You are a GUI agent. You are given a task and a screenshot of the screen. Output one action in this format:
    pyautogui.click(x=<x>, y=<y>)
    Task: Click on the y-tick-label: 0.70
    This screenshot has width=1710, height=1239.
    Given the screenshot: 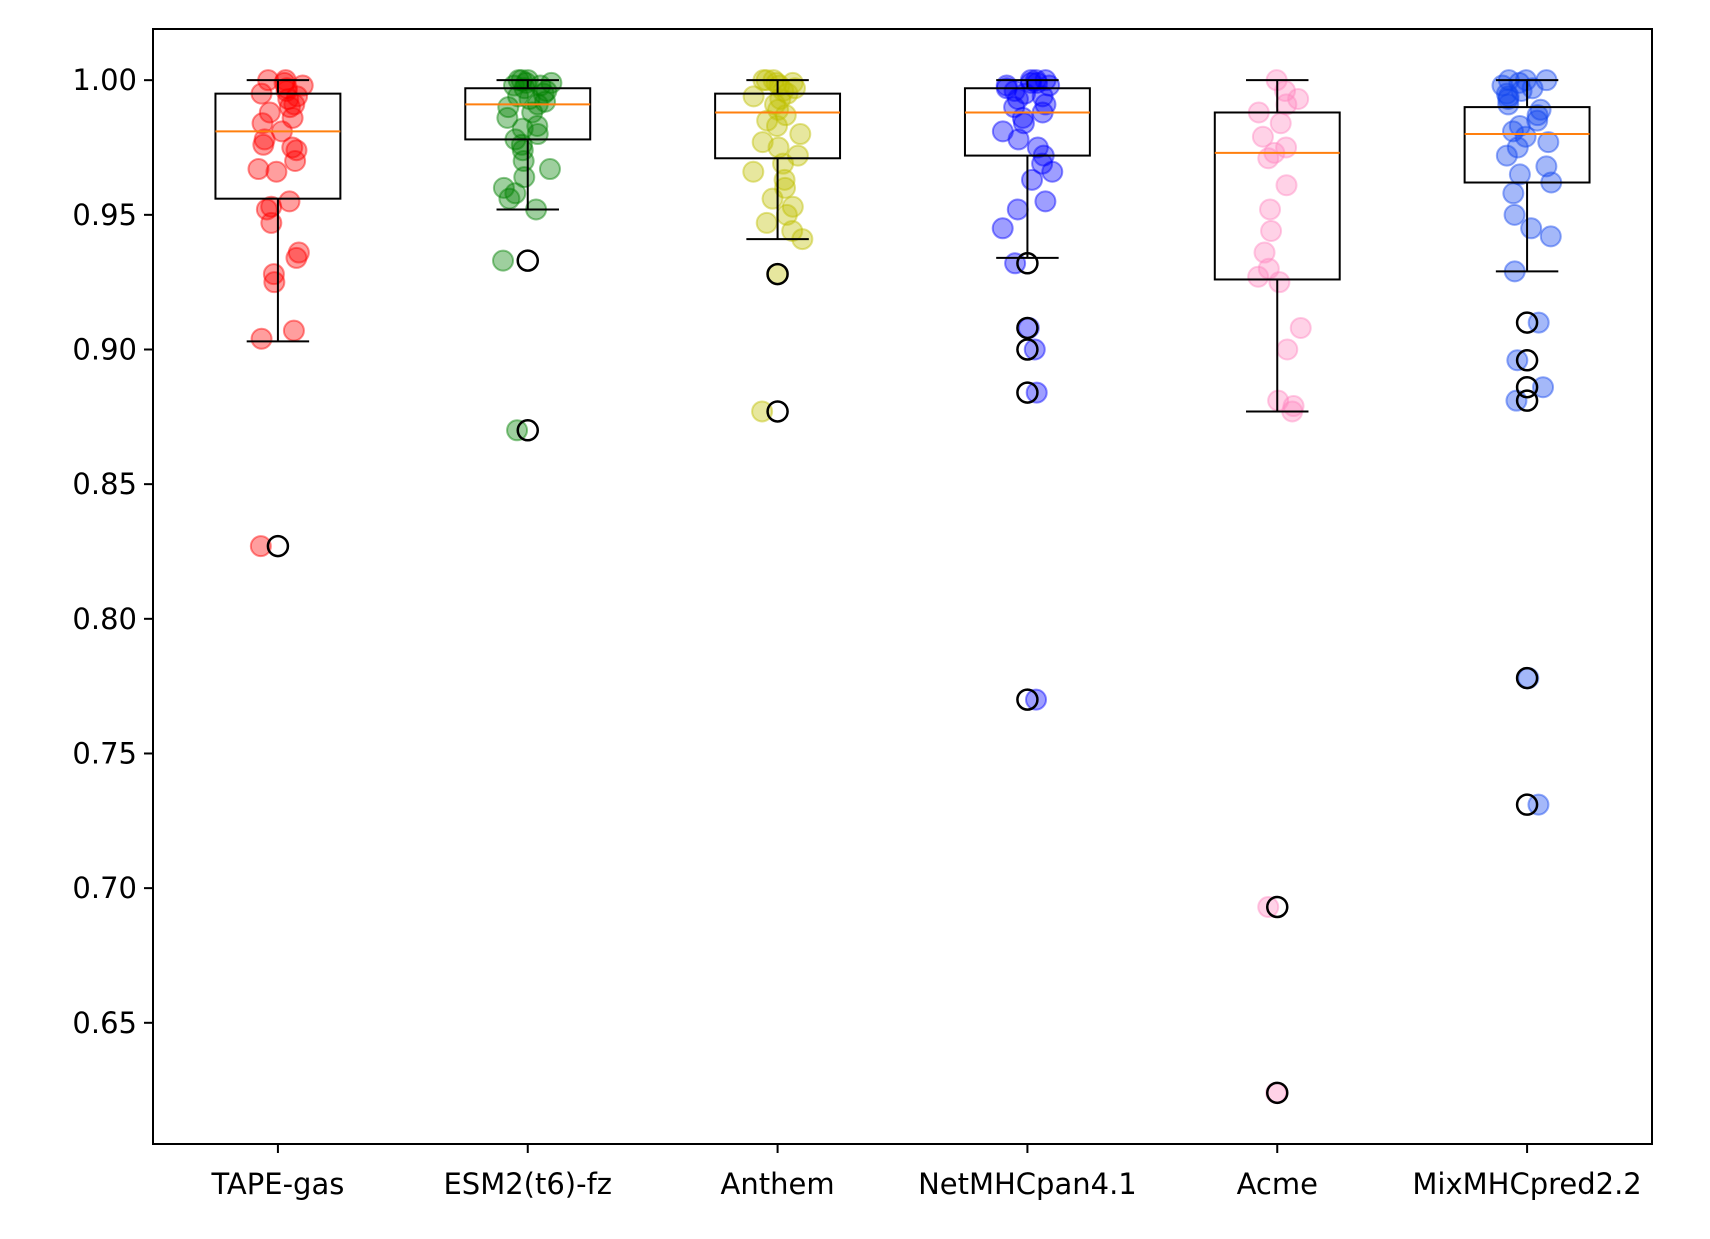 What is the action you would take?
    pyautogui.click(x=104, y=888)
    